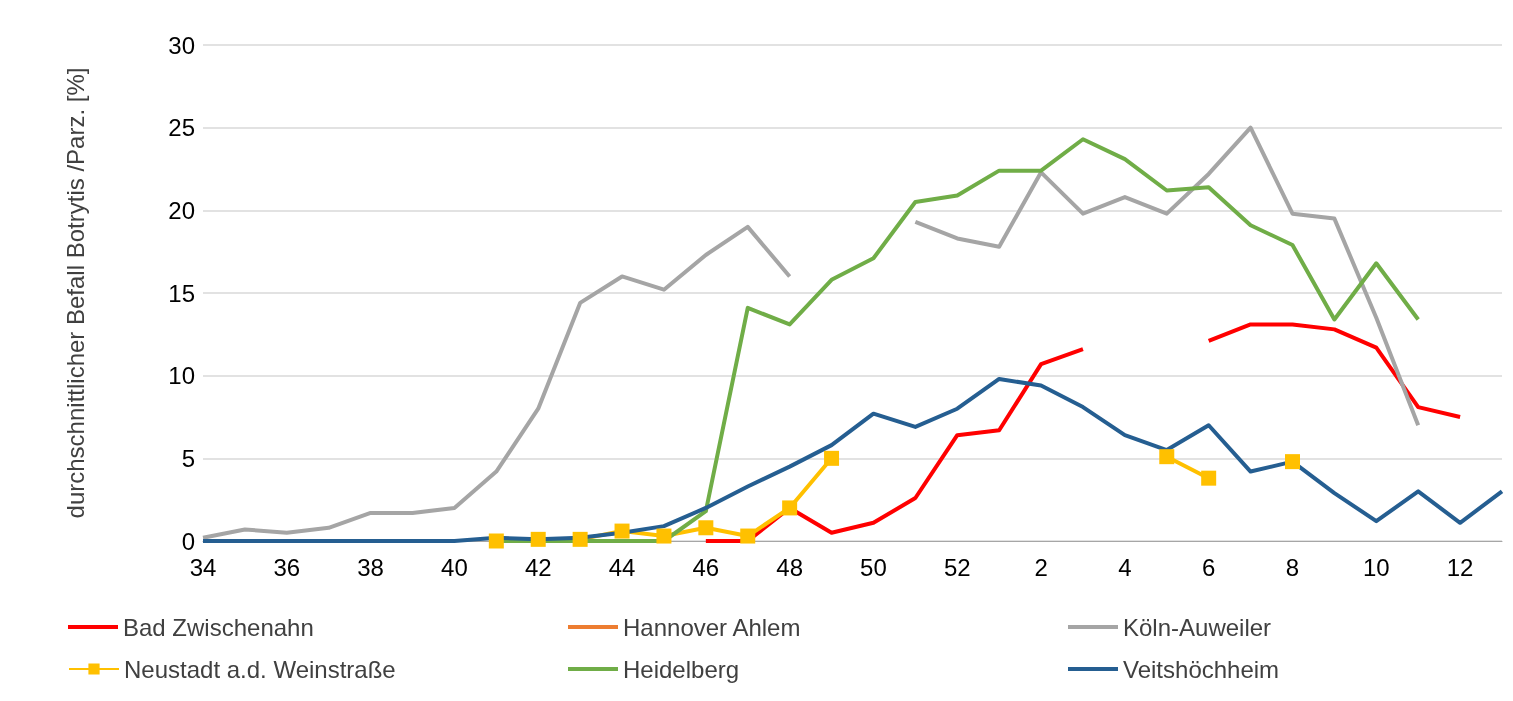 Image resolution: width=1513 pixels, height=701 pixels. Describe the element at coordinates (1209, 567) in the screenshot. I see `x-tick-label: 6` at that location.